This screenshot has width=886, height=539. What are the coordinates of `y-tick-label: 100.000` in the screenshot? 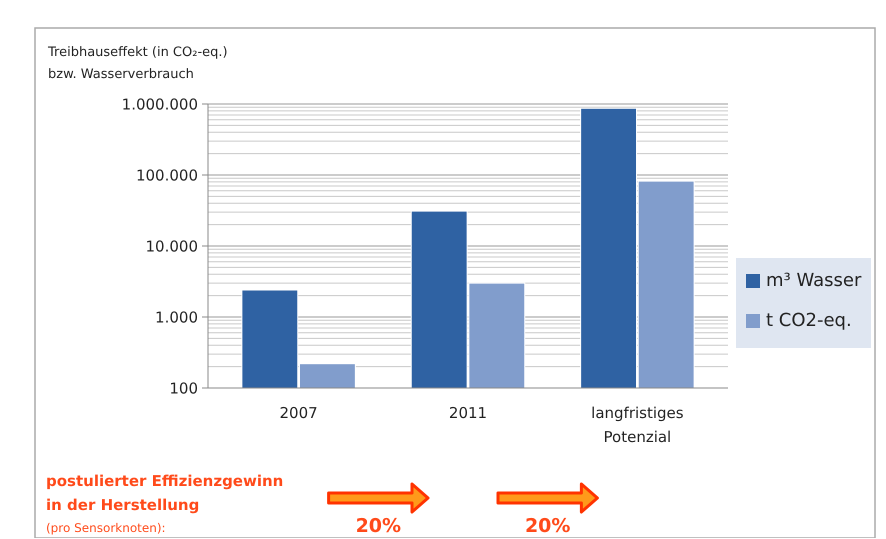 It's located at (167, 175).